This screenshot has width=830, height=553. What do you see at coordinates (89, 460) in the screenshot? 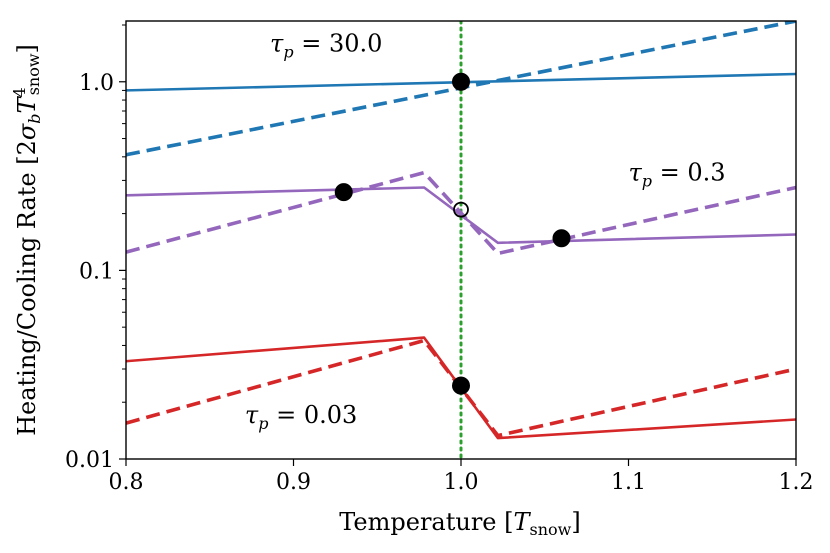
I see `y-tick-label: 0.01` at bounding box center [89, 460].